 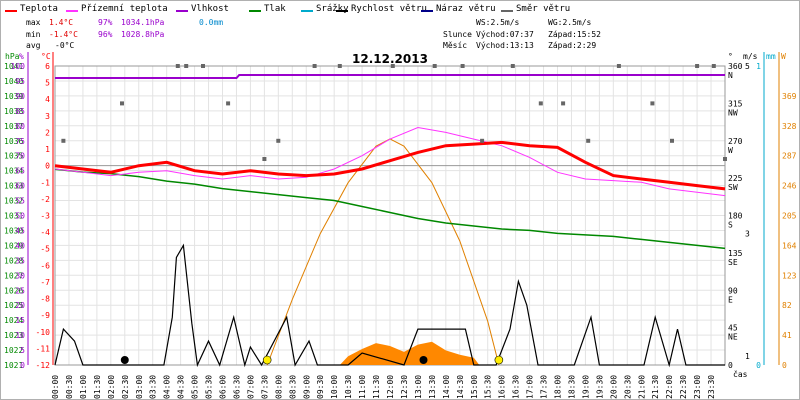 I want to click on direction-compass-label: SE, so click(x=733, y=262).